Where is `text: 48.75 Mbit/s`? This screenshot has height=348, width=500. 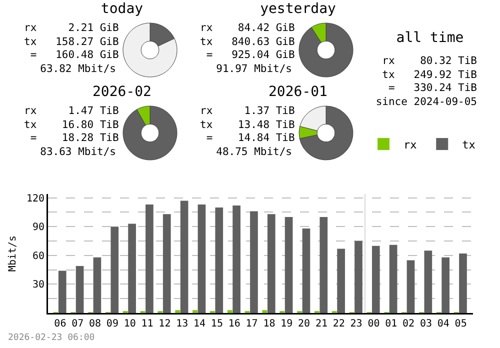 text: 48.75 Mbit/s is located at coordinates (253, 152).